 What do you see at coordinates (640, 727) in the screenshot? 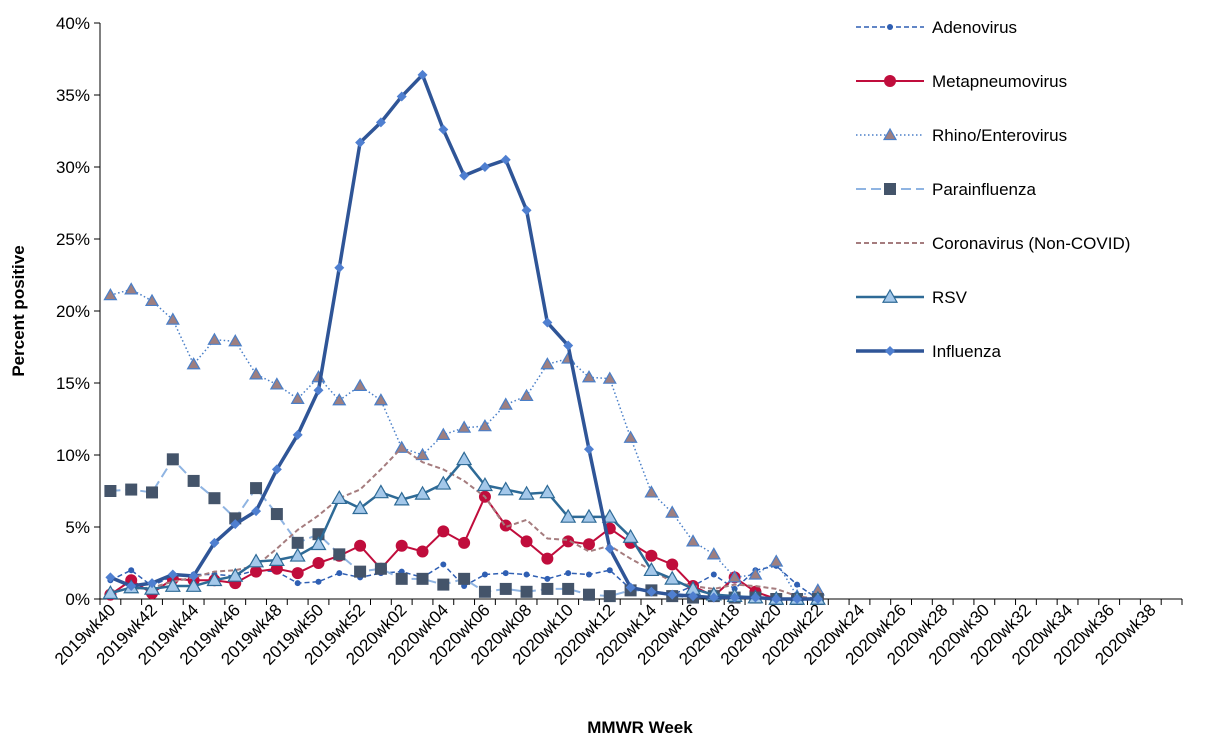
I see `x-axis-title: MMWR Week` at bounding box center [640, 727].